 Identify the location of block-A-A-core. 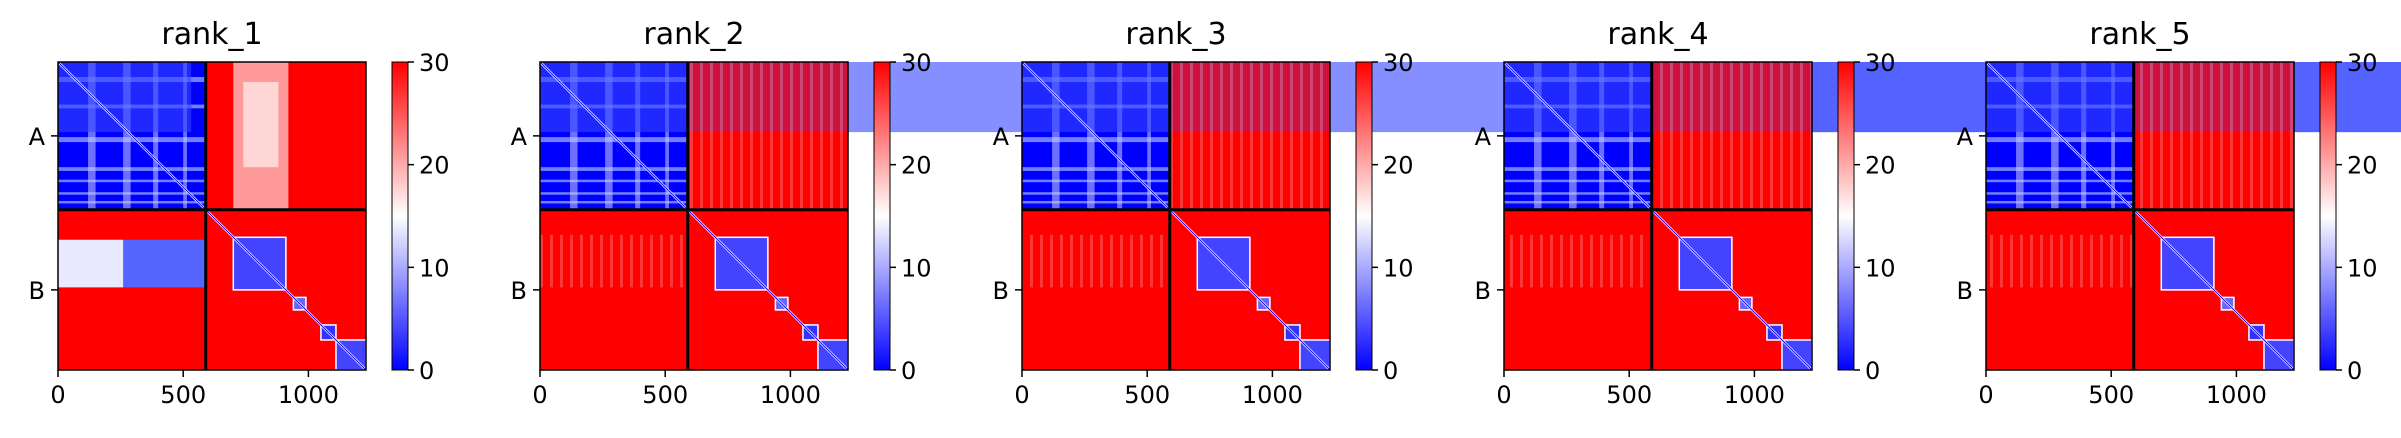
(125, 97).